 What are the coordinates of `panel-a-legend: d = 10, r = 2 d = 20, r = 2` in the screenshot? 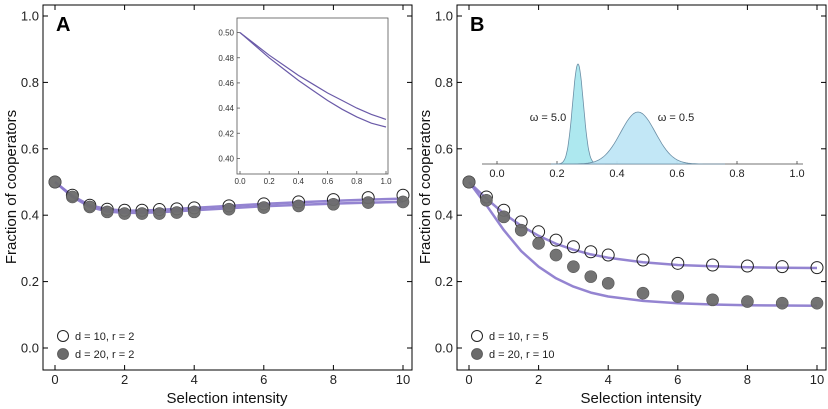 It's located at (95, 345).